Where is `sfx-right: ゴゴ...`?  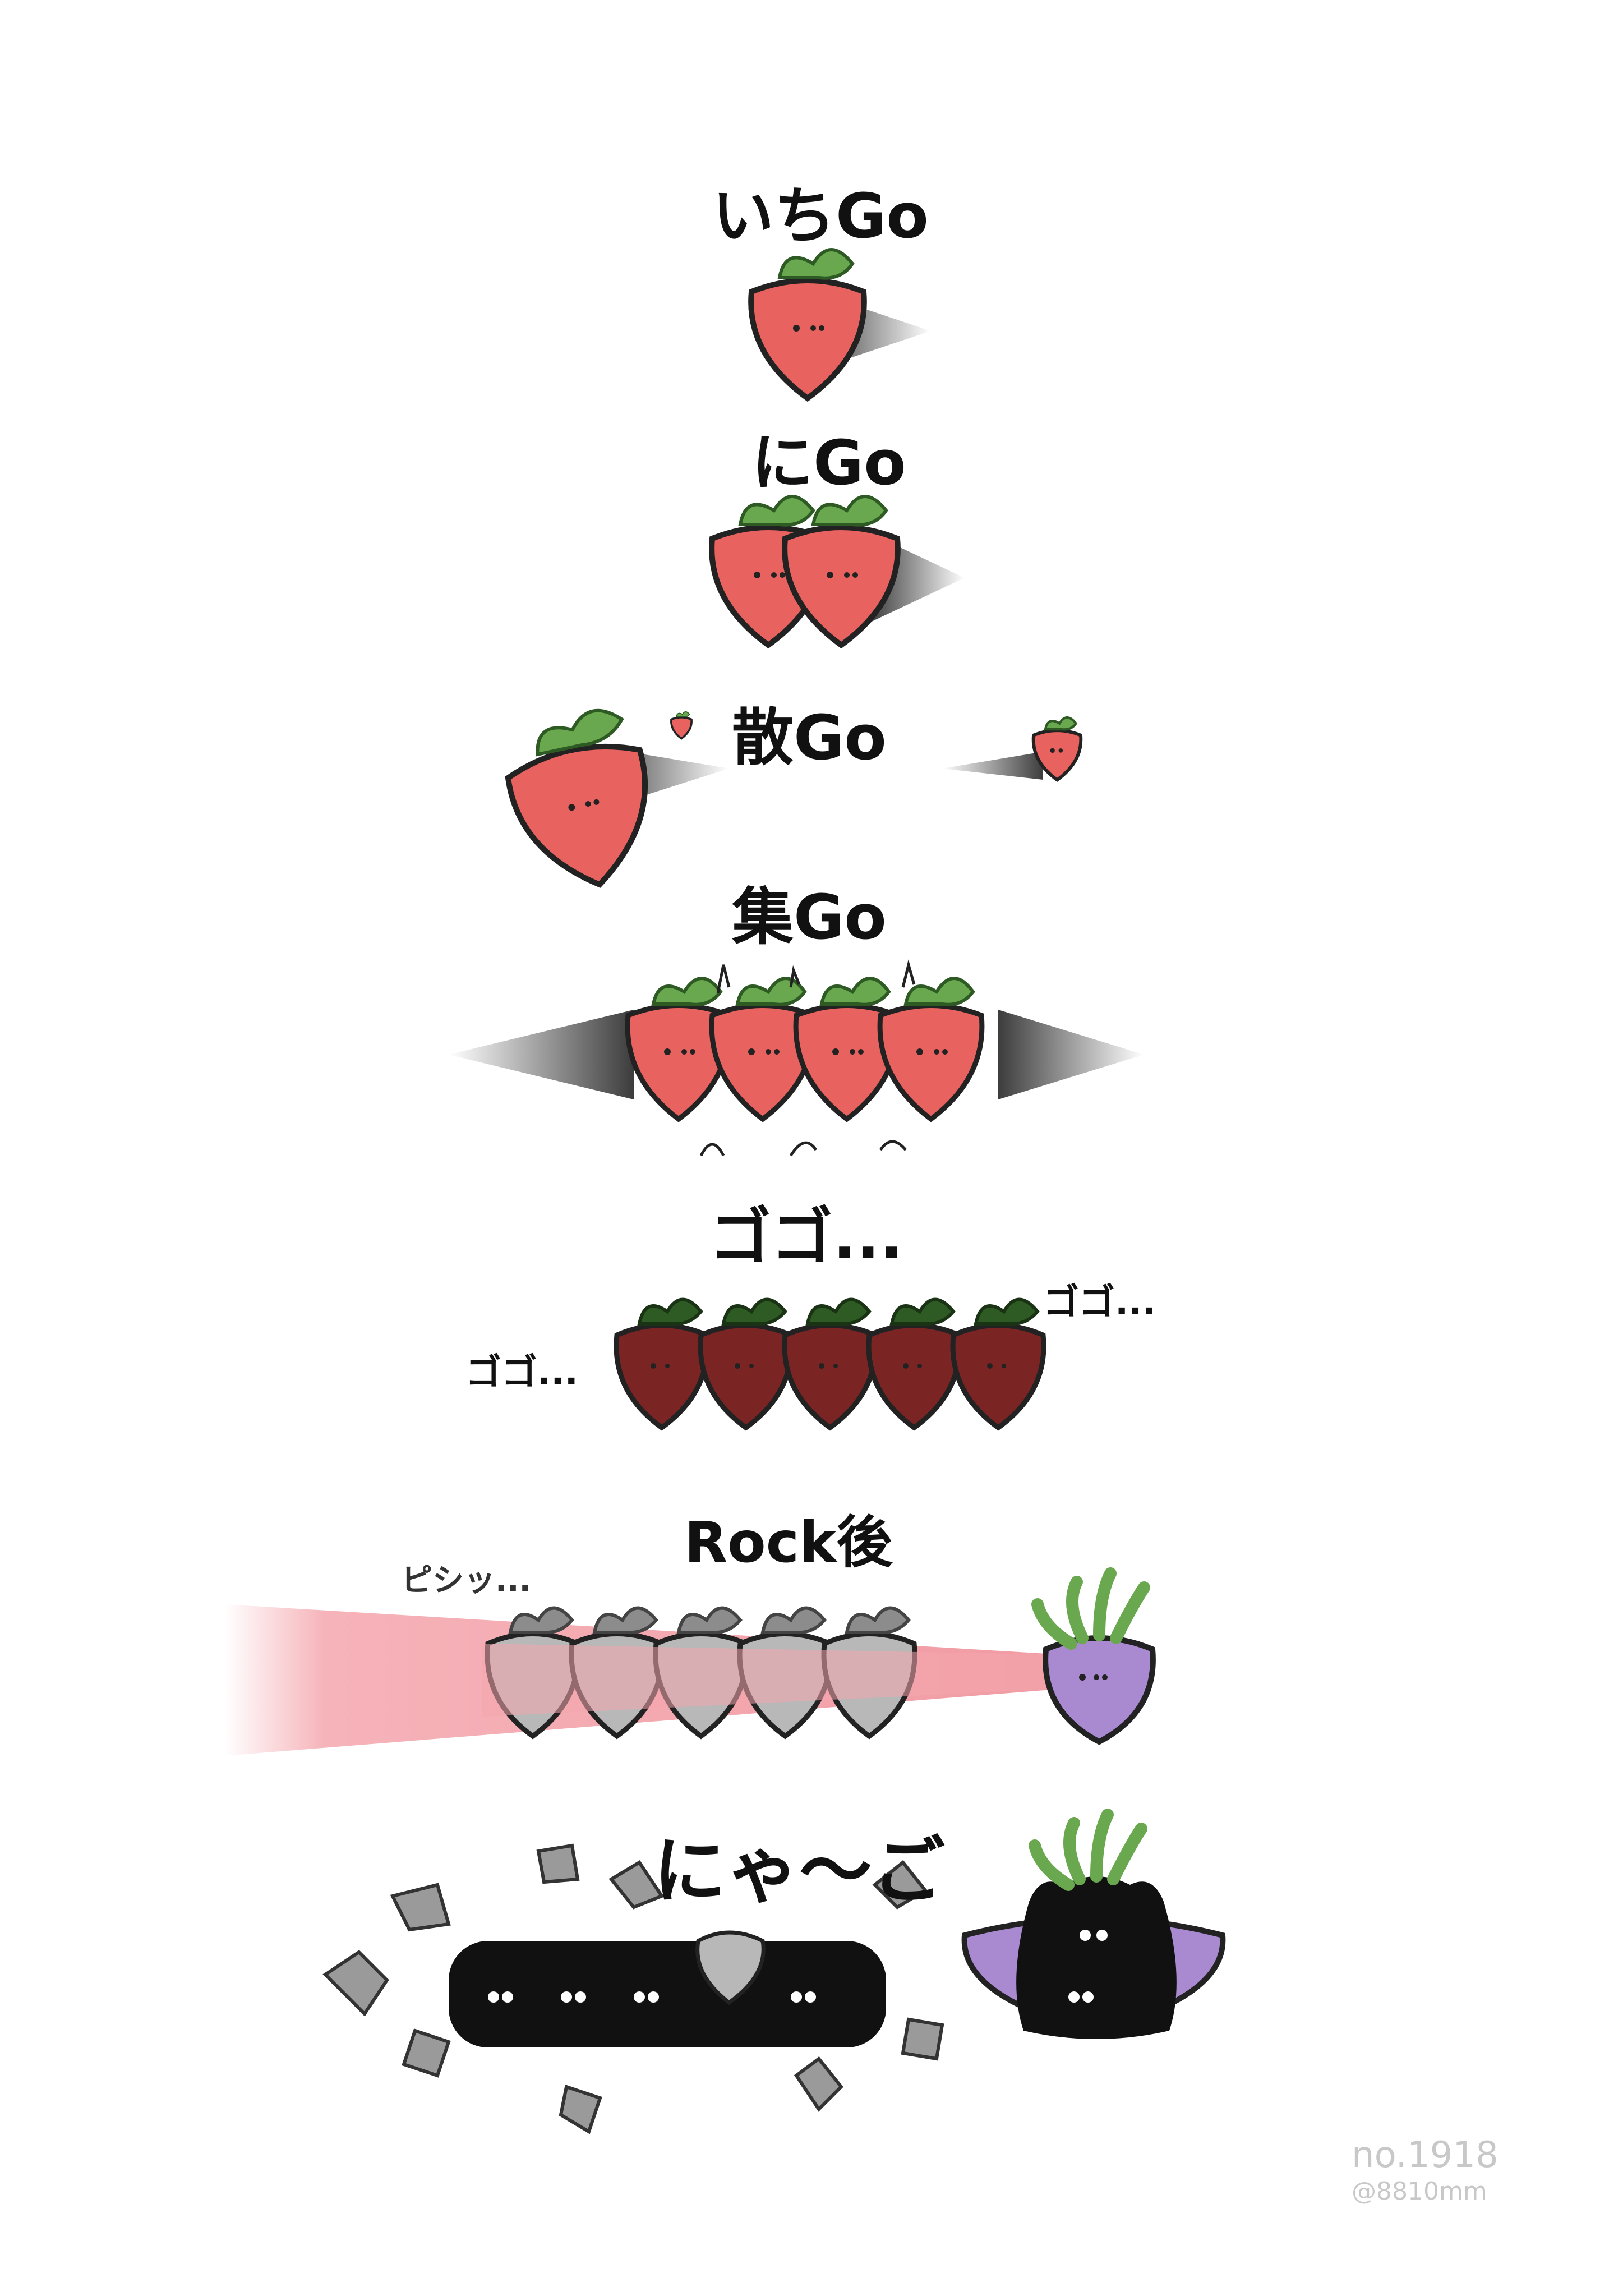
sfx-right: ゴゴ... is located at coordinates (1099, 1302).